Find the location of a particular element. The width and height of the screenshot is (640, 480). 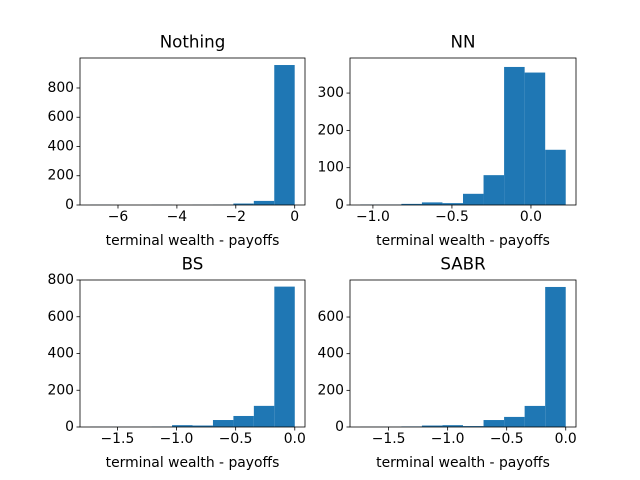

x-tick-label: 0 is located at coordinates (294, 217).